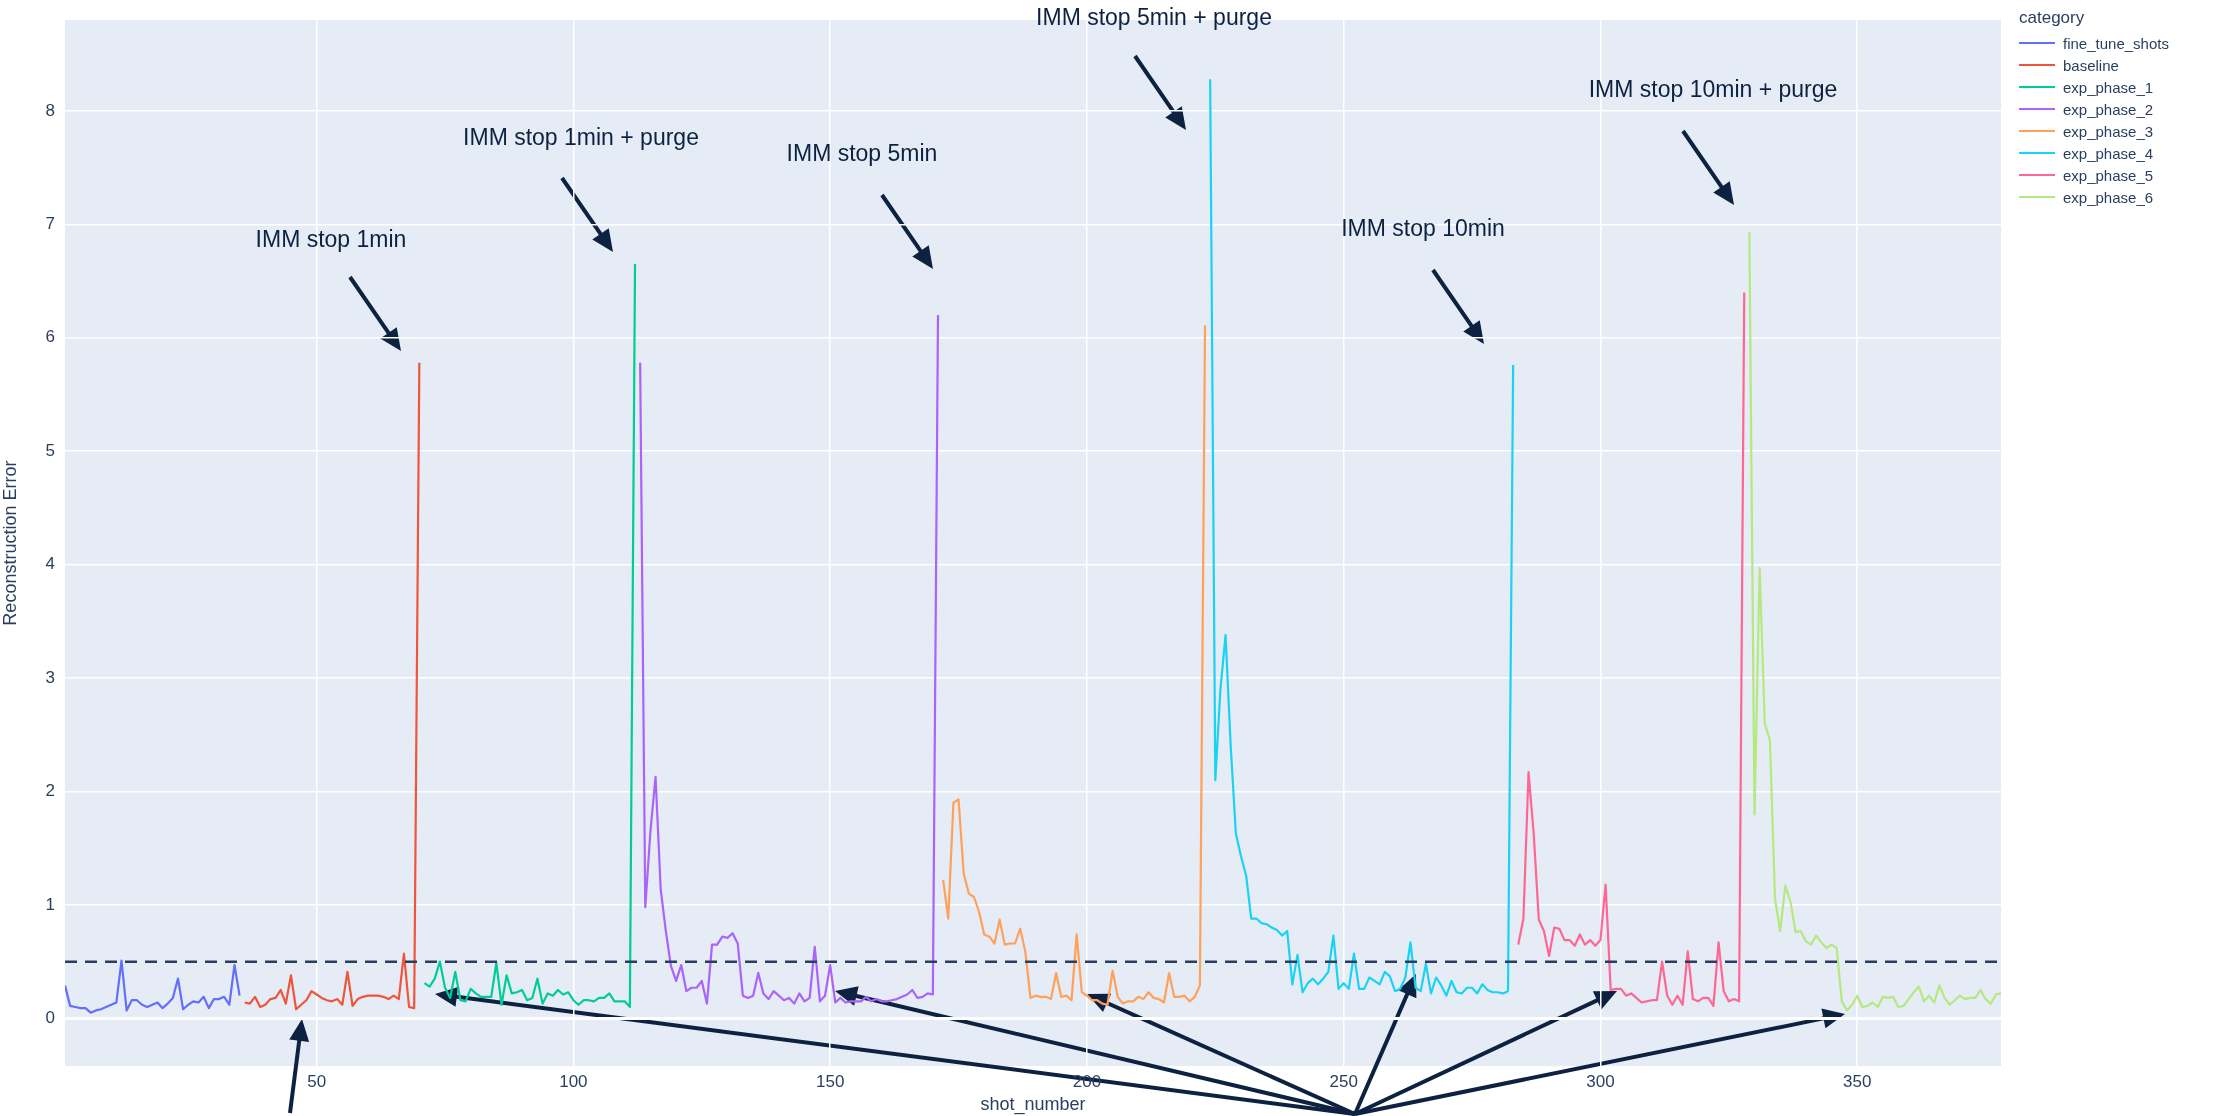  What do you see at coordinates (50, 904) in the screenshot?
I see `y-tick-label: 1` at bounding box center [50, 904].